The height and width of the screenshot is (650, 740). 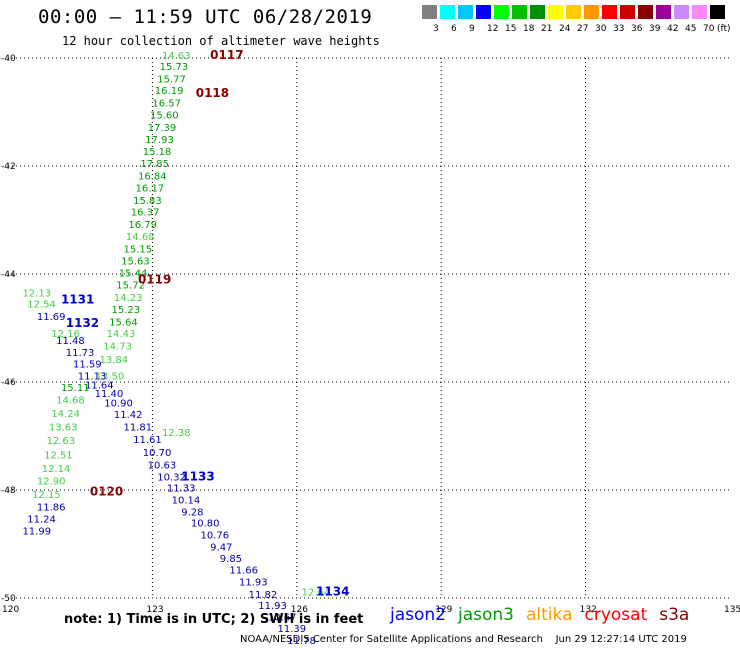 I want to click on x-tick-label: 135, so click(x=732, y=610).